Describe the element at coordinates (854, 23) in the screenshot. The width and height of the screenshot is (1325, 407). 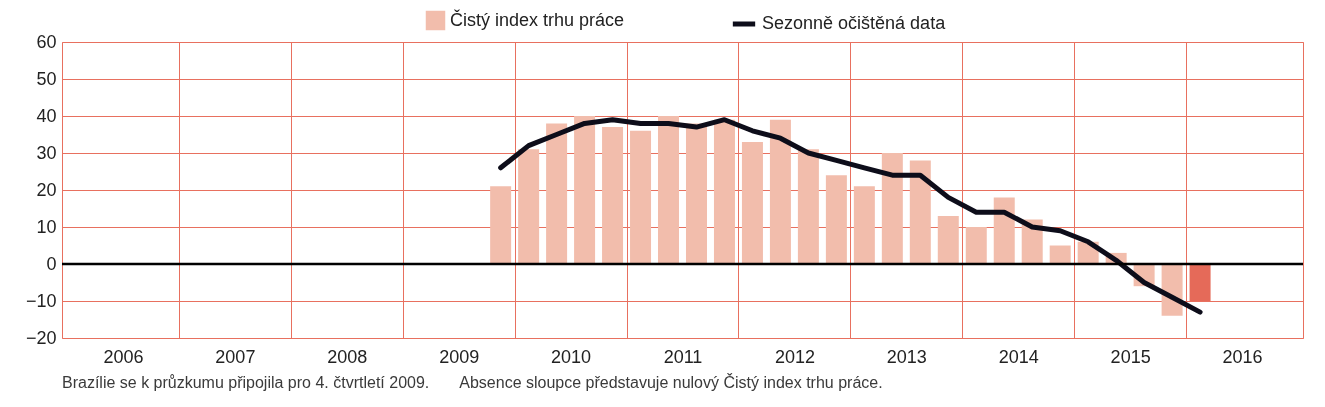
I see `legend-label: Sezonně očištěná data` at that location.